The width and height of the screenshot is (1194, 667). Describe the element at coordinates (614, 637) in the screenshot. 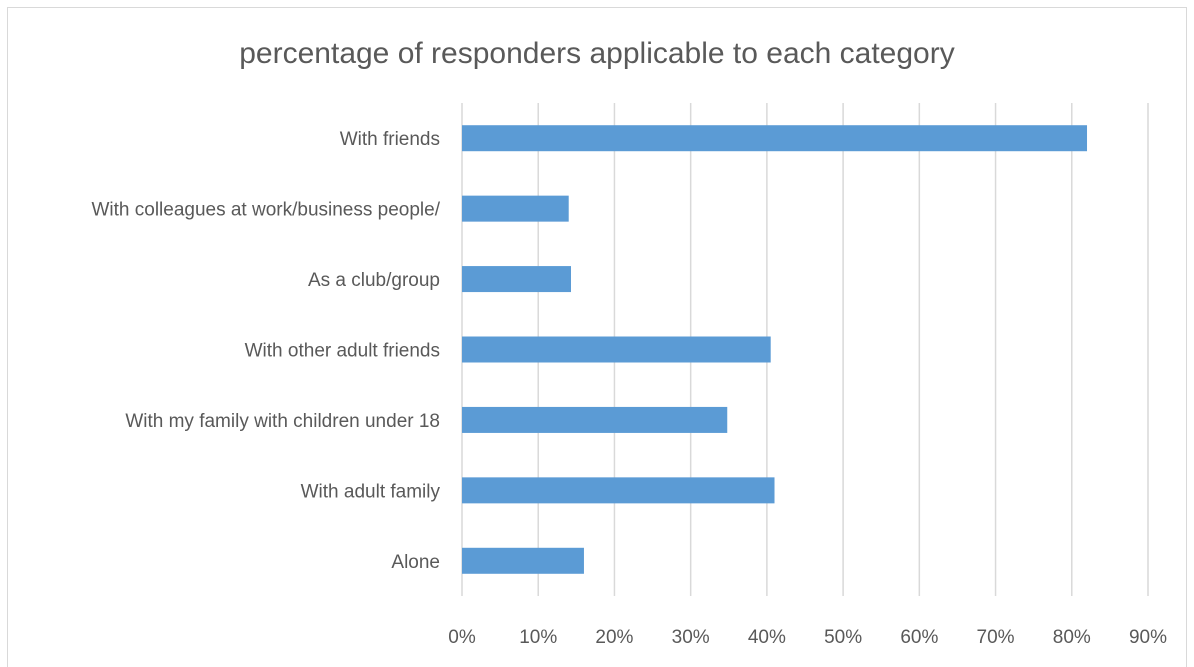

I see `x-tick-label: 20%` at that location.